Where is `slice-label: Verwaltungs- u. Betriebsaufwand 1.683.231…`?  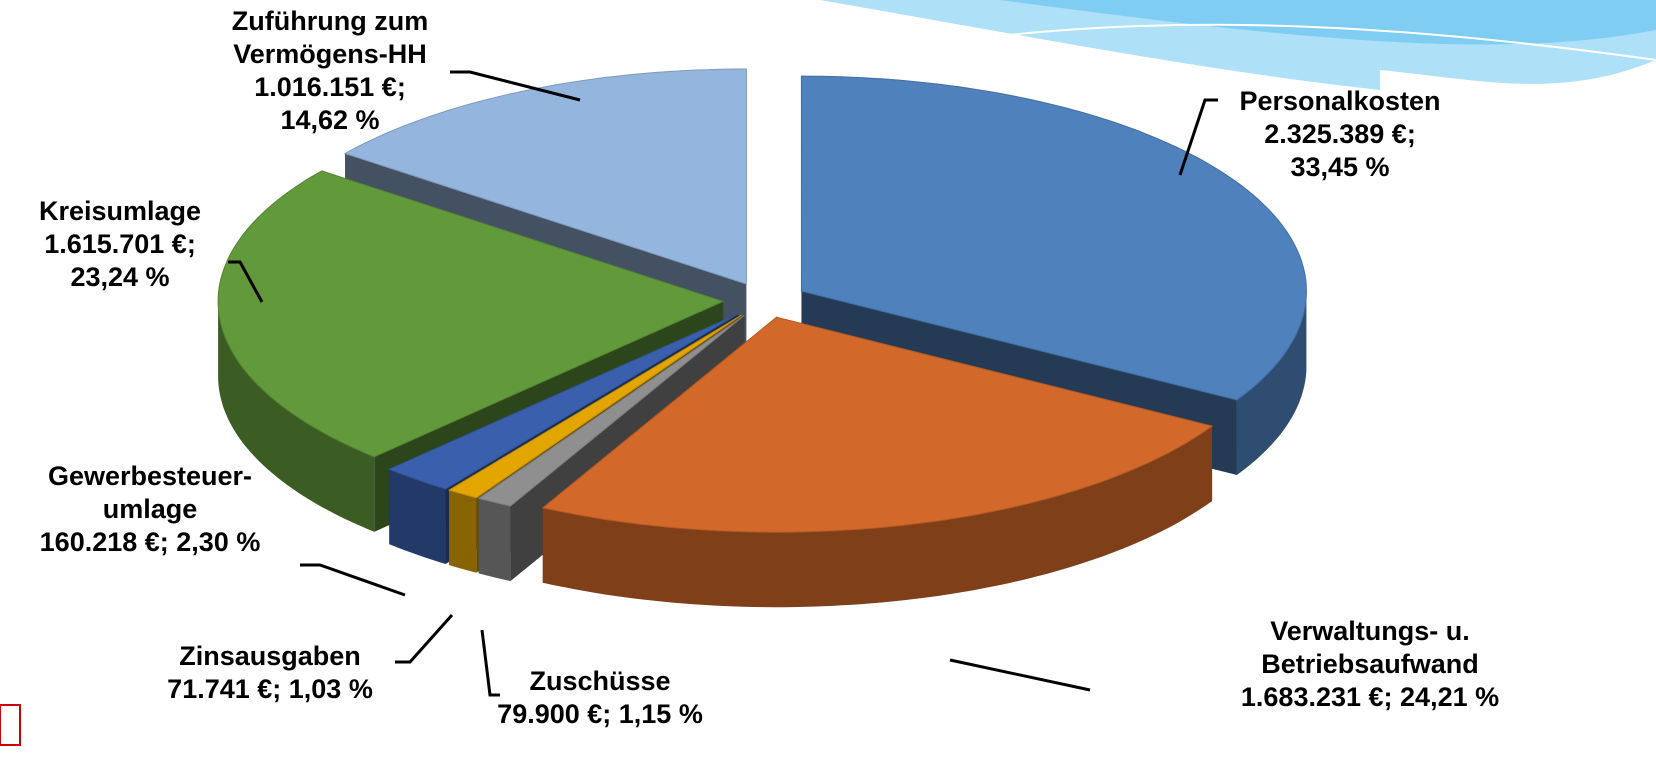 slice-label: Verwaltungs- u. Betriebsaufwand 1.683.231… is located at coordinates (1370, 664).